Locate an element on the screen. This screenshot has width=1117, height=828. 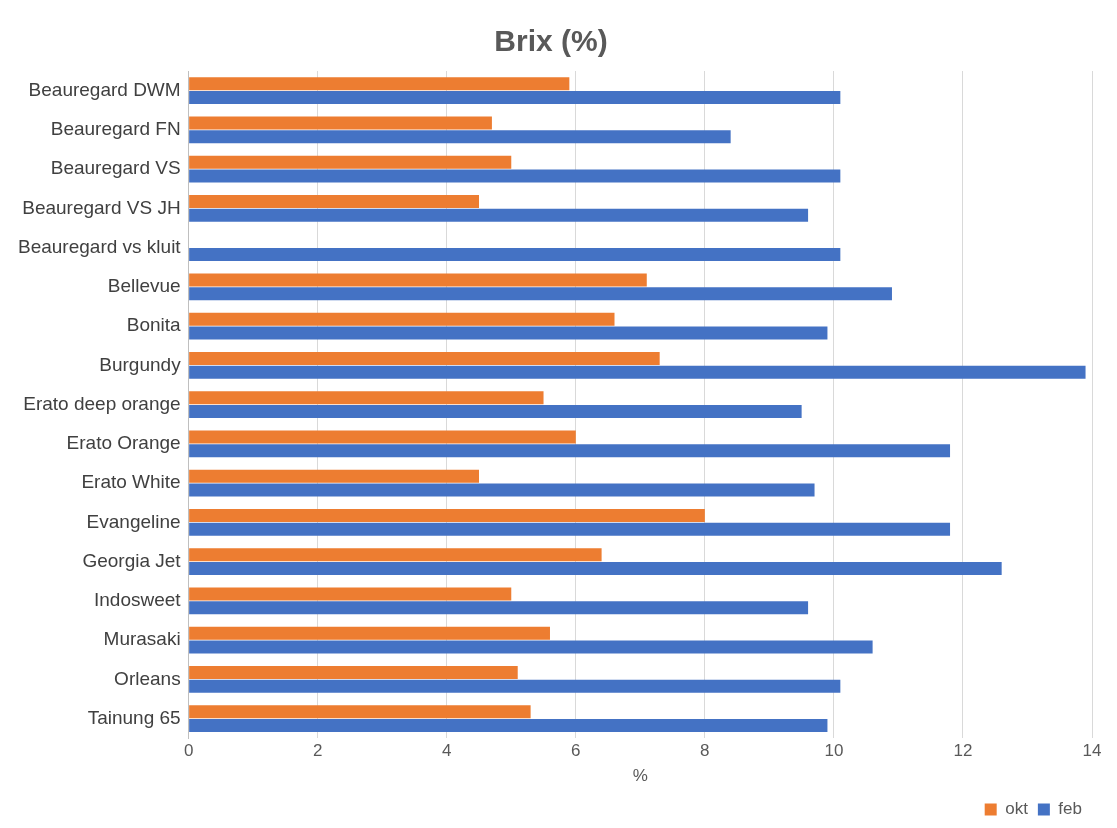
y-tick-label: Beauregard FN is located at coordinates (115, 129).